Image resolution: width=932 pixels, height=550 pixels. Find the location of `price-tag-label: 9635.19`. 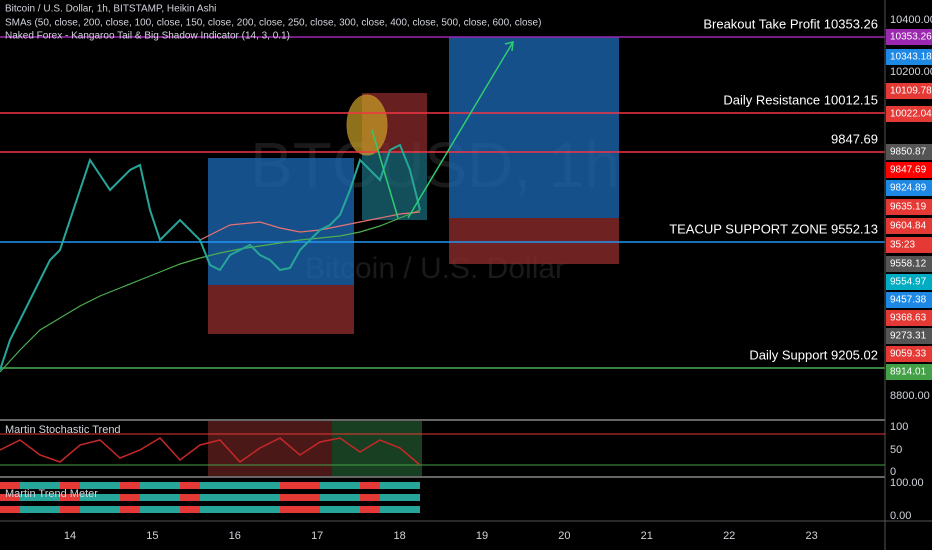

price-tag-label: 9635.19 is located at coordinates (908, 207).